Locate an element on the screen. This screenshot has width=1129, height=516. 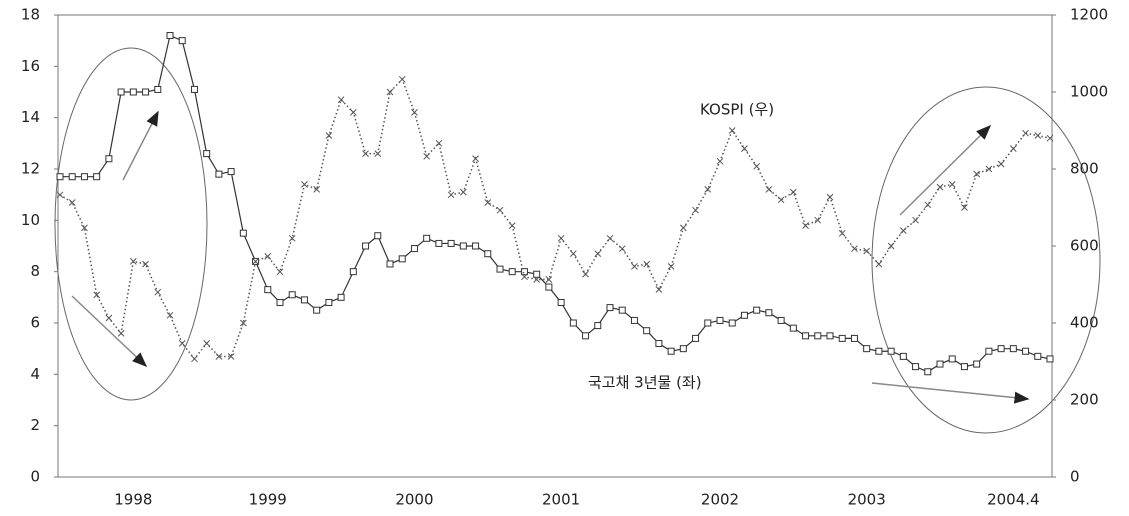
y-tick-label: 4 is located at coordinates (35, 374).